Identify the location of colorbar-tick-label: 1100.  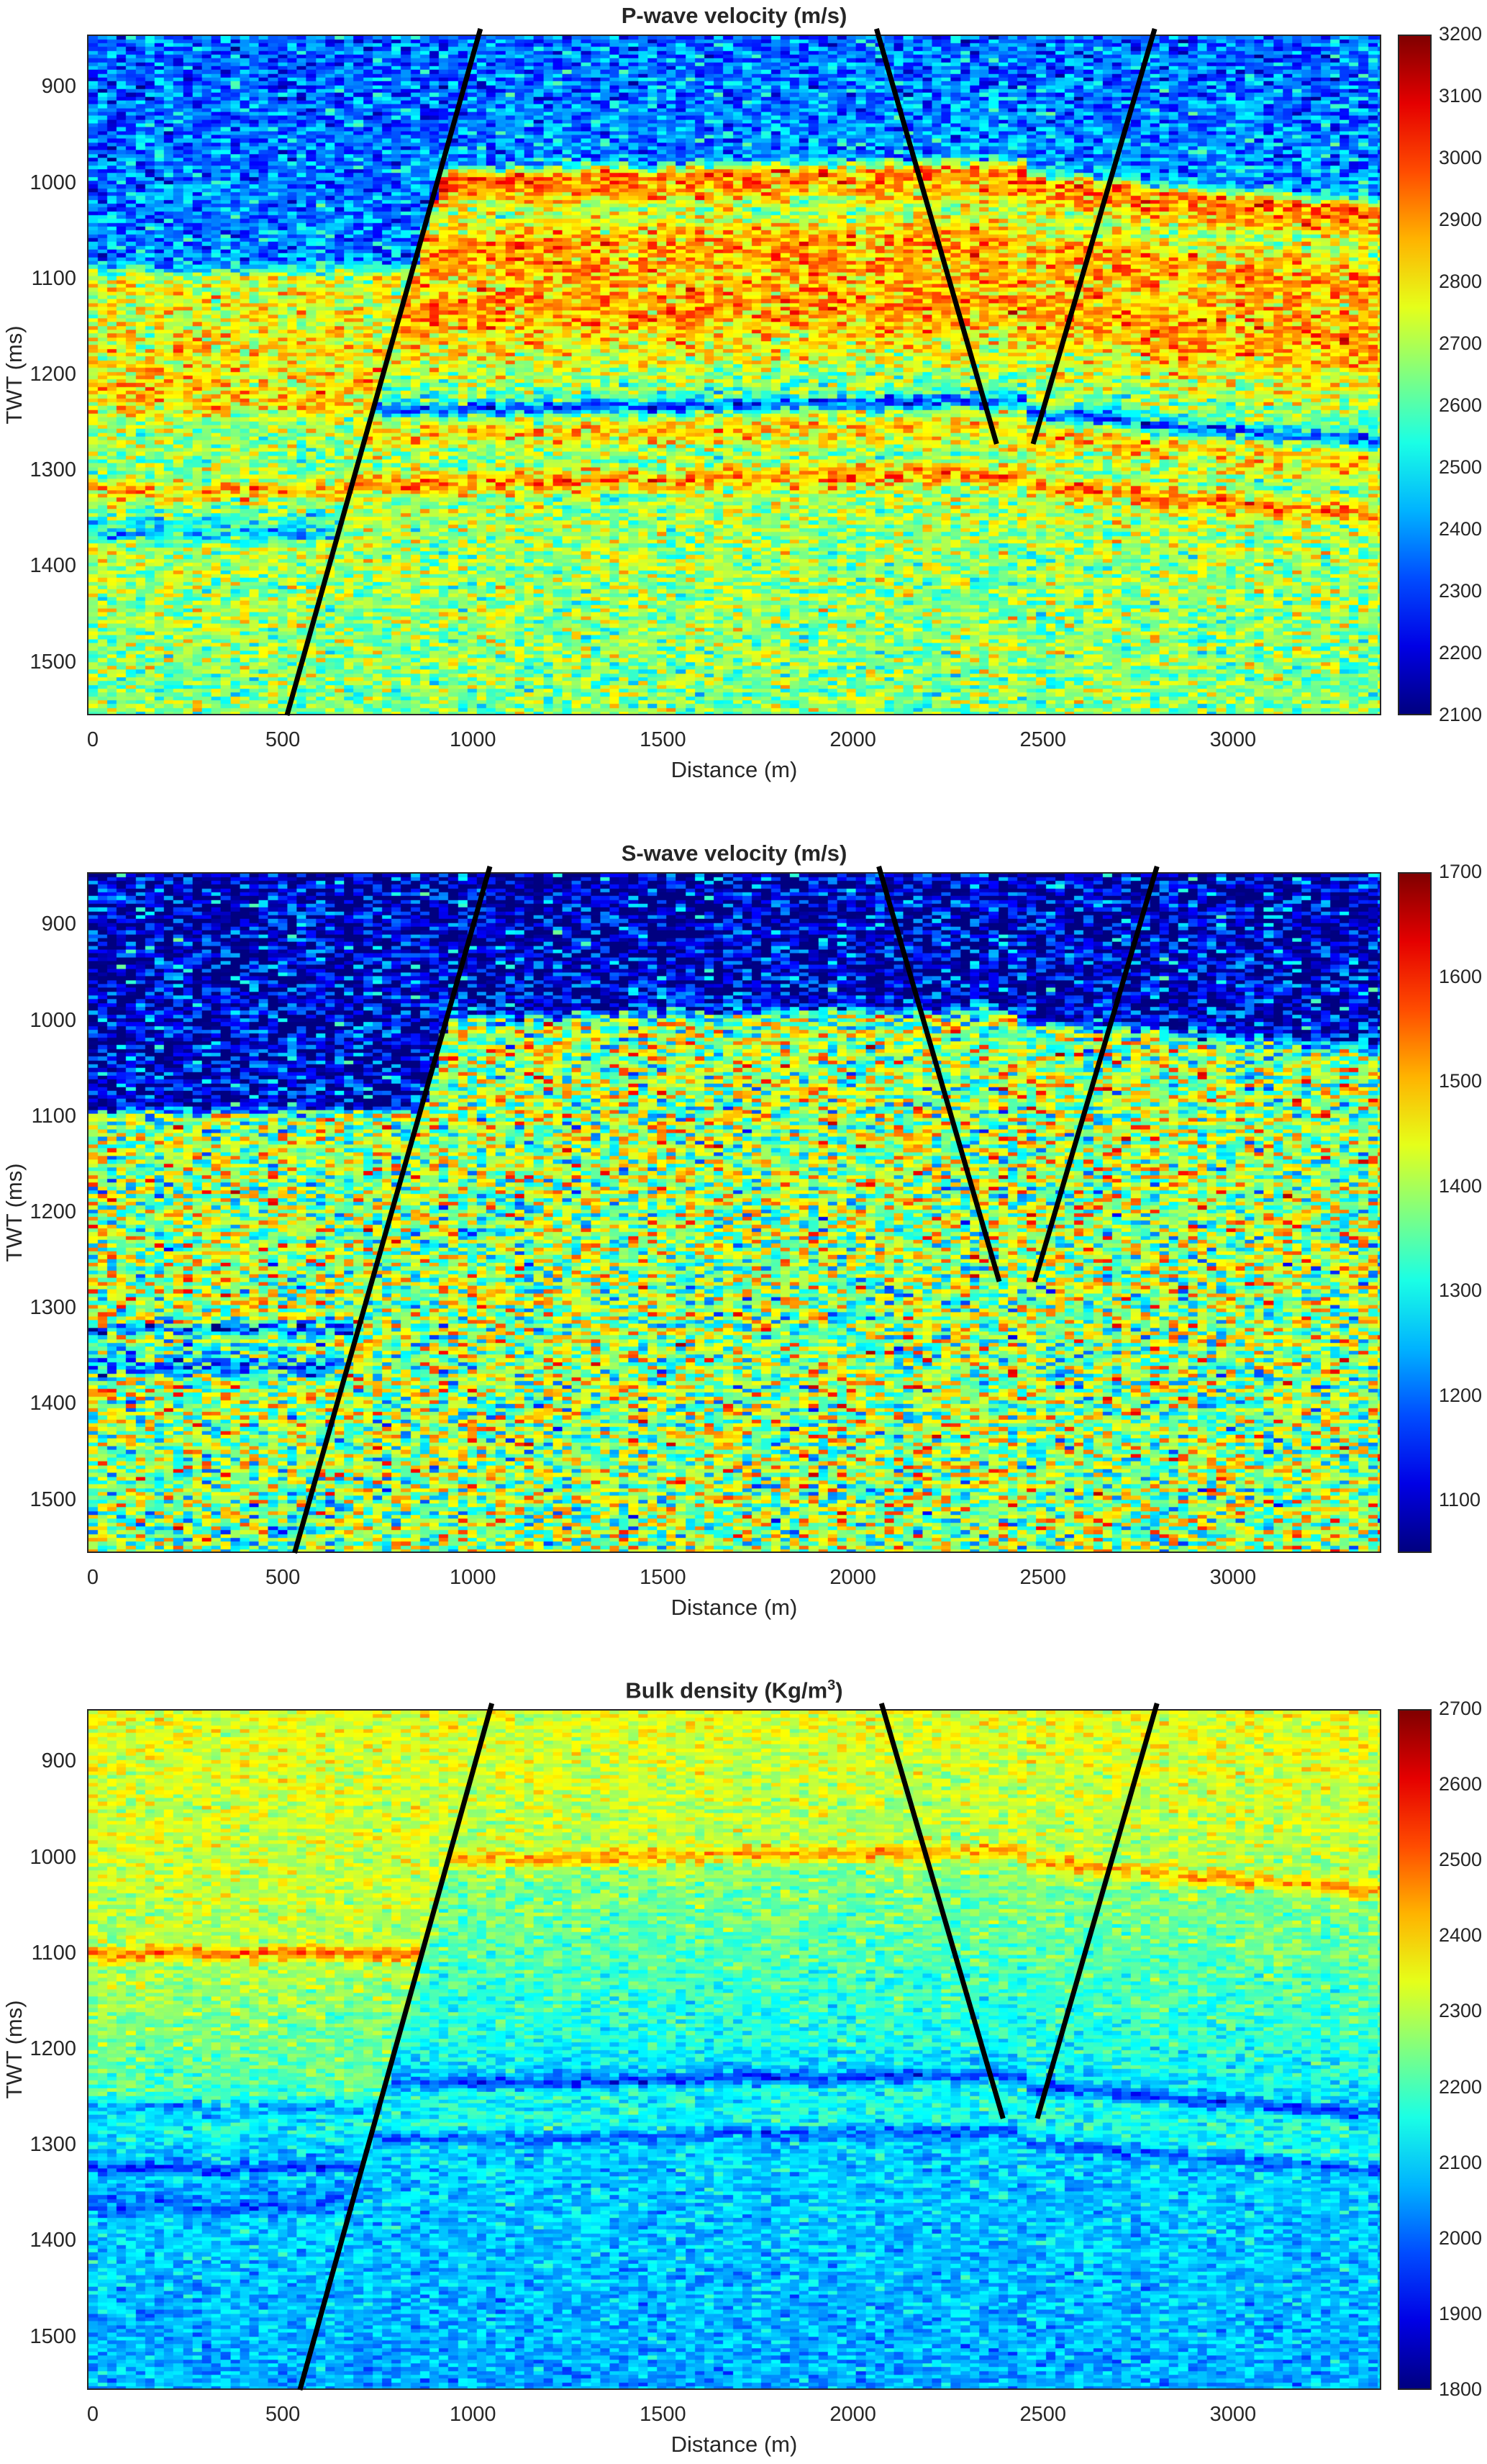
(1460, 1500).